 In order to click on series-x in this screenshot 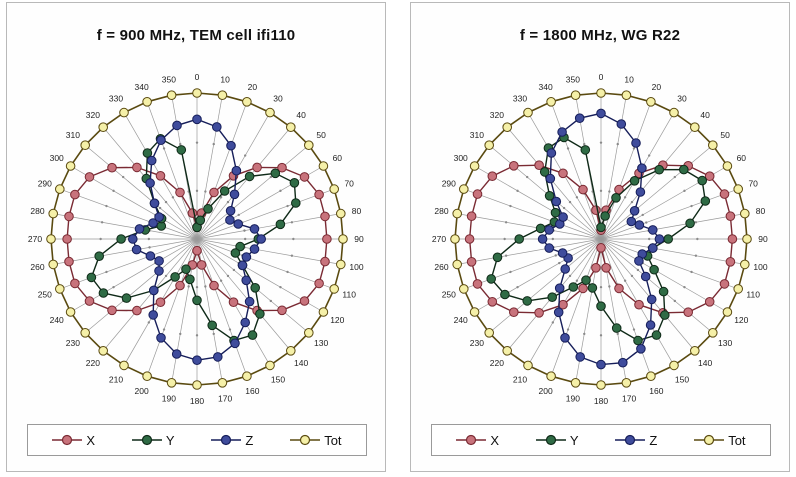, I will do `click(601, 239)`.